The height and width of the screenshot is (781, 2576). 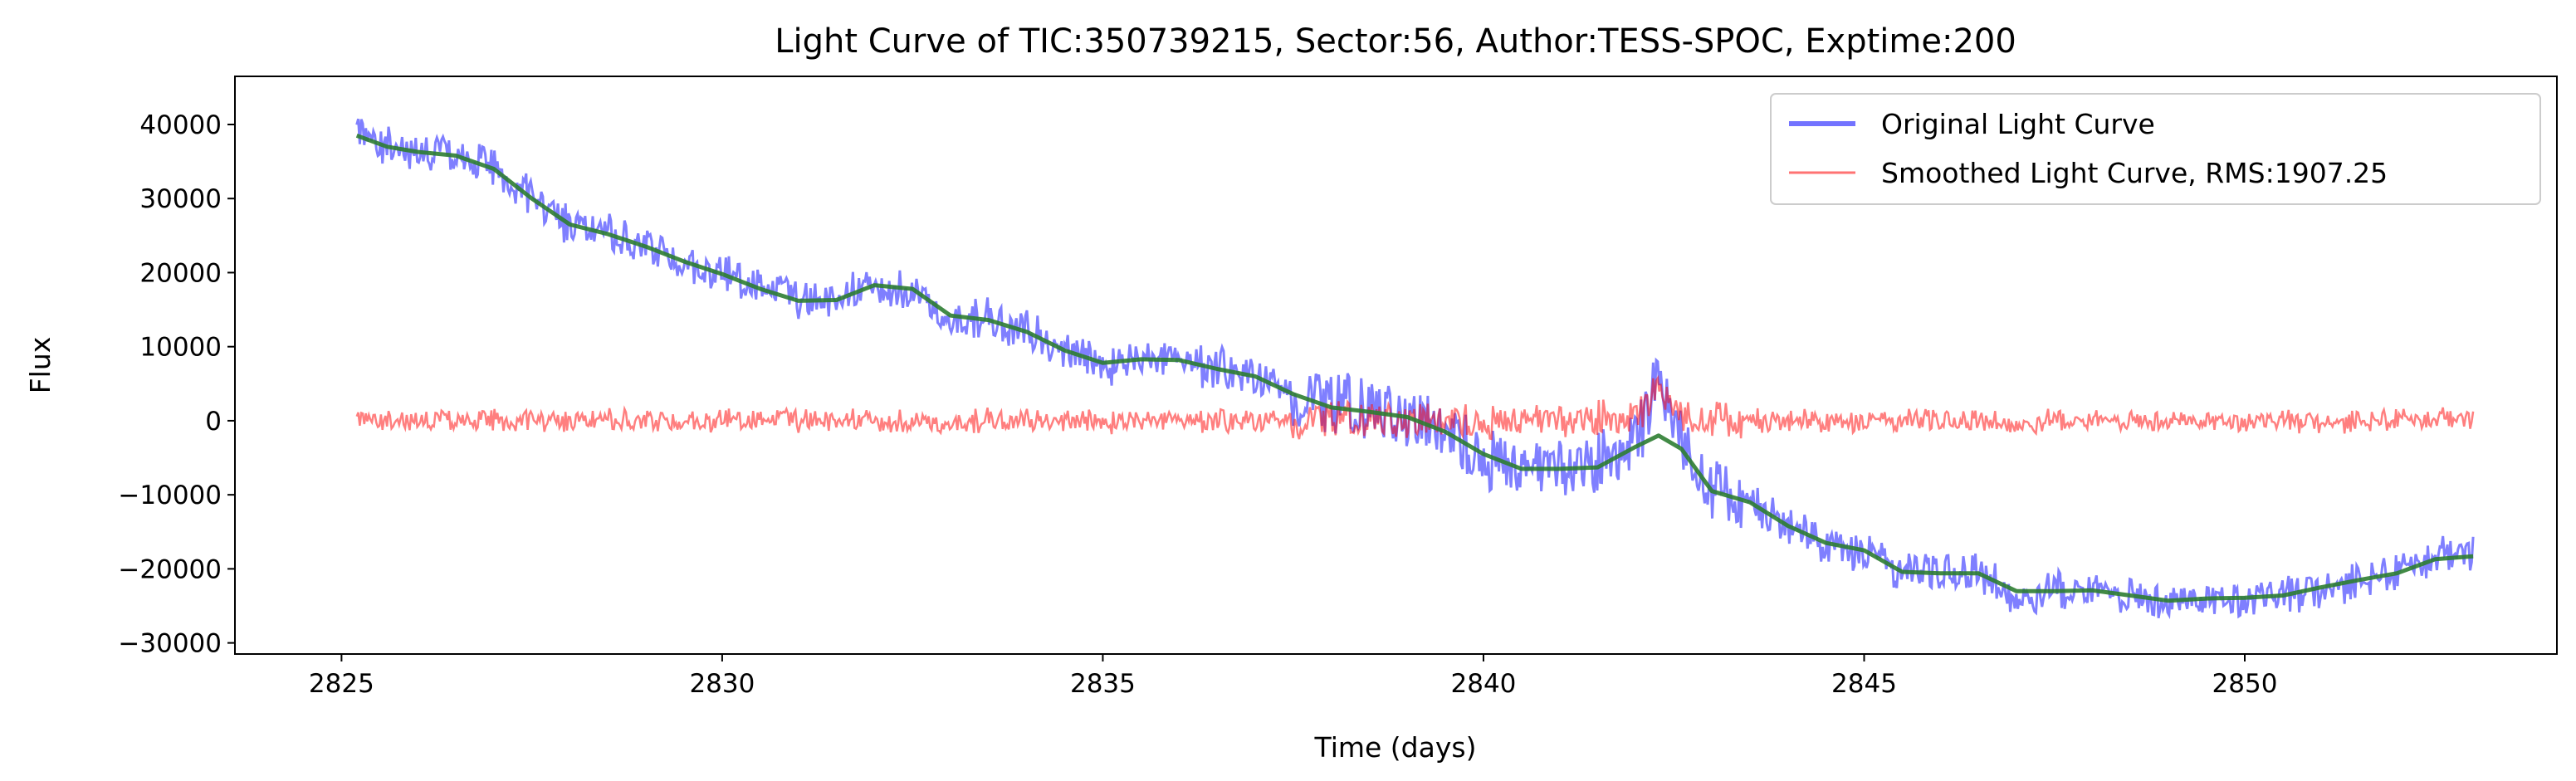 I want to click on legend-label-smoothed: Smoothed Light Curve, RMS:1907.25, so click(x=2134, y=173).